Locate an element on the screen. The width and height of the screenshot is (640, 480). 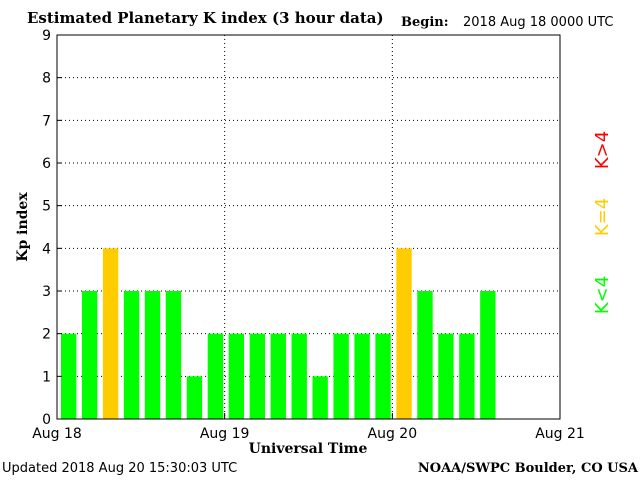
y-tick-label: 1 is located at coordinates (46, 377).